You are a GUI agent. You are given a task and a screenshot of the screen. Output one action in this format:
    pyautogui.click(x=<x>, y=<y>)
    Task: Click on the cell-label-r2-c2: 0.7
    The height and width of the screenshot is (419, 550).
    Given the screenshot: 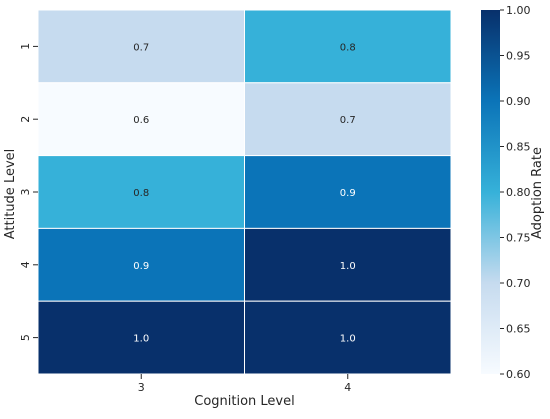 What is the action you would take?
    pyautogui.click(x=348, y=120)
    